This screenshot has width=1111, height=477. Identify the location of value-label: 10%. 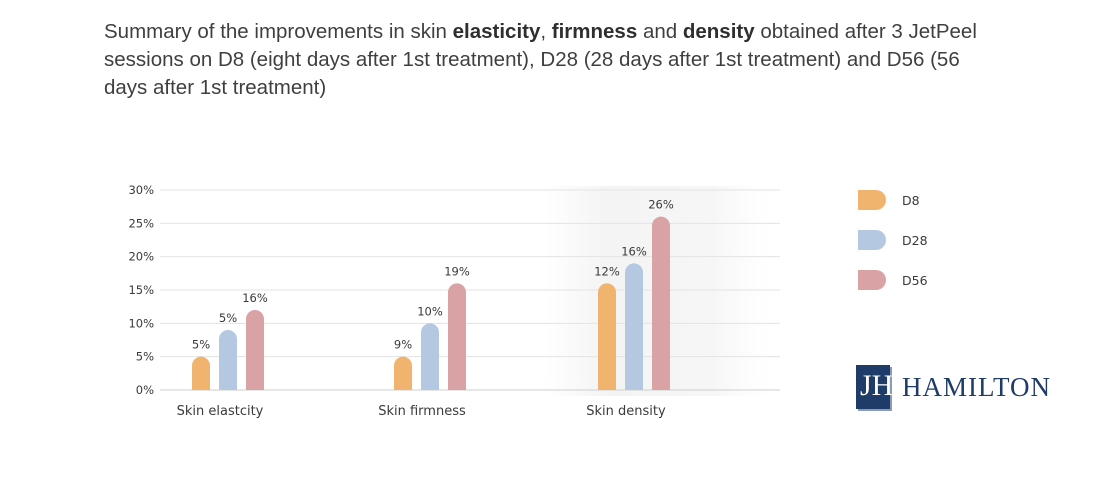
(430, 311).